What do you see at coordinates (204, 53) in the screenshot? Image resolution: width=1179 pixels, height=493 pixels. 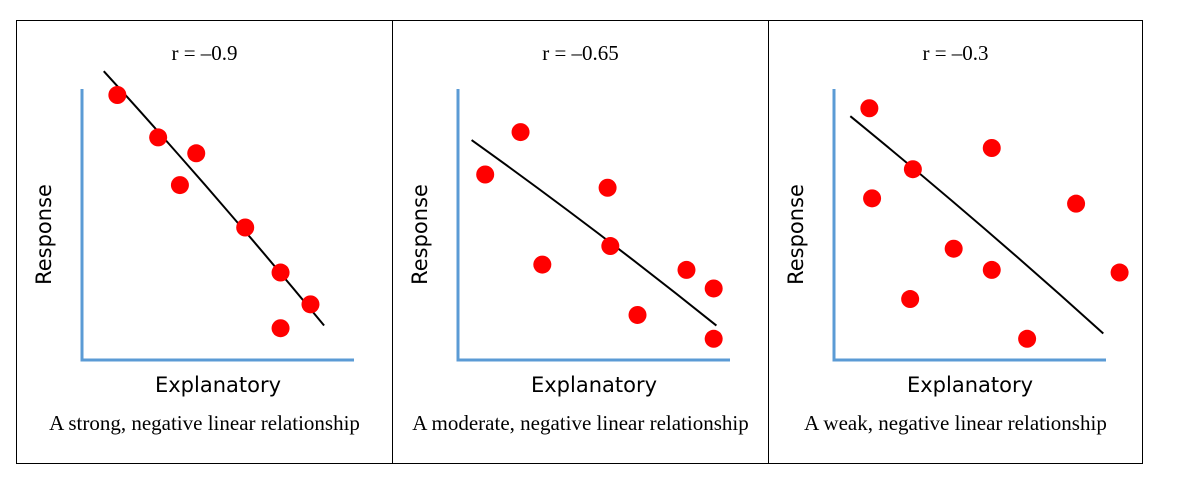 I see `panel-title: r = –0.9` at bounding box center [204, 53].